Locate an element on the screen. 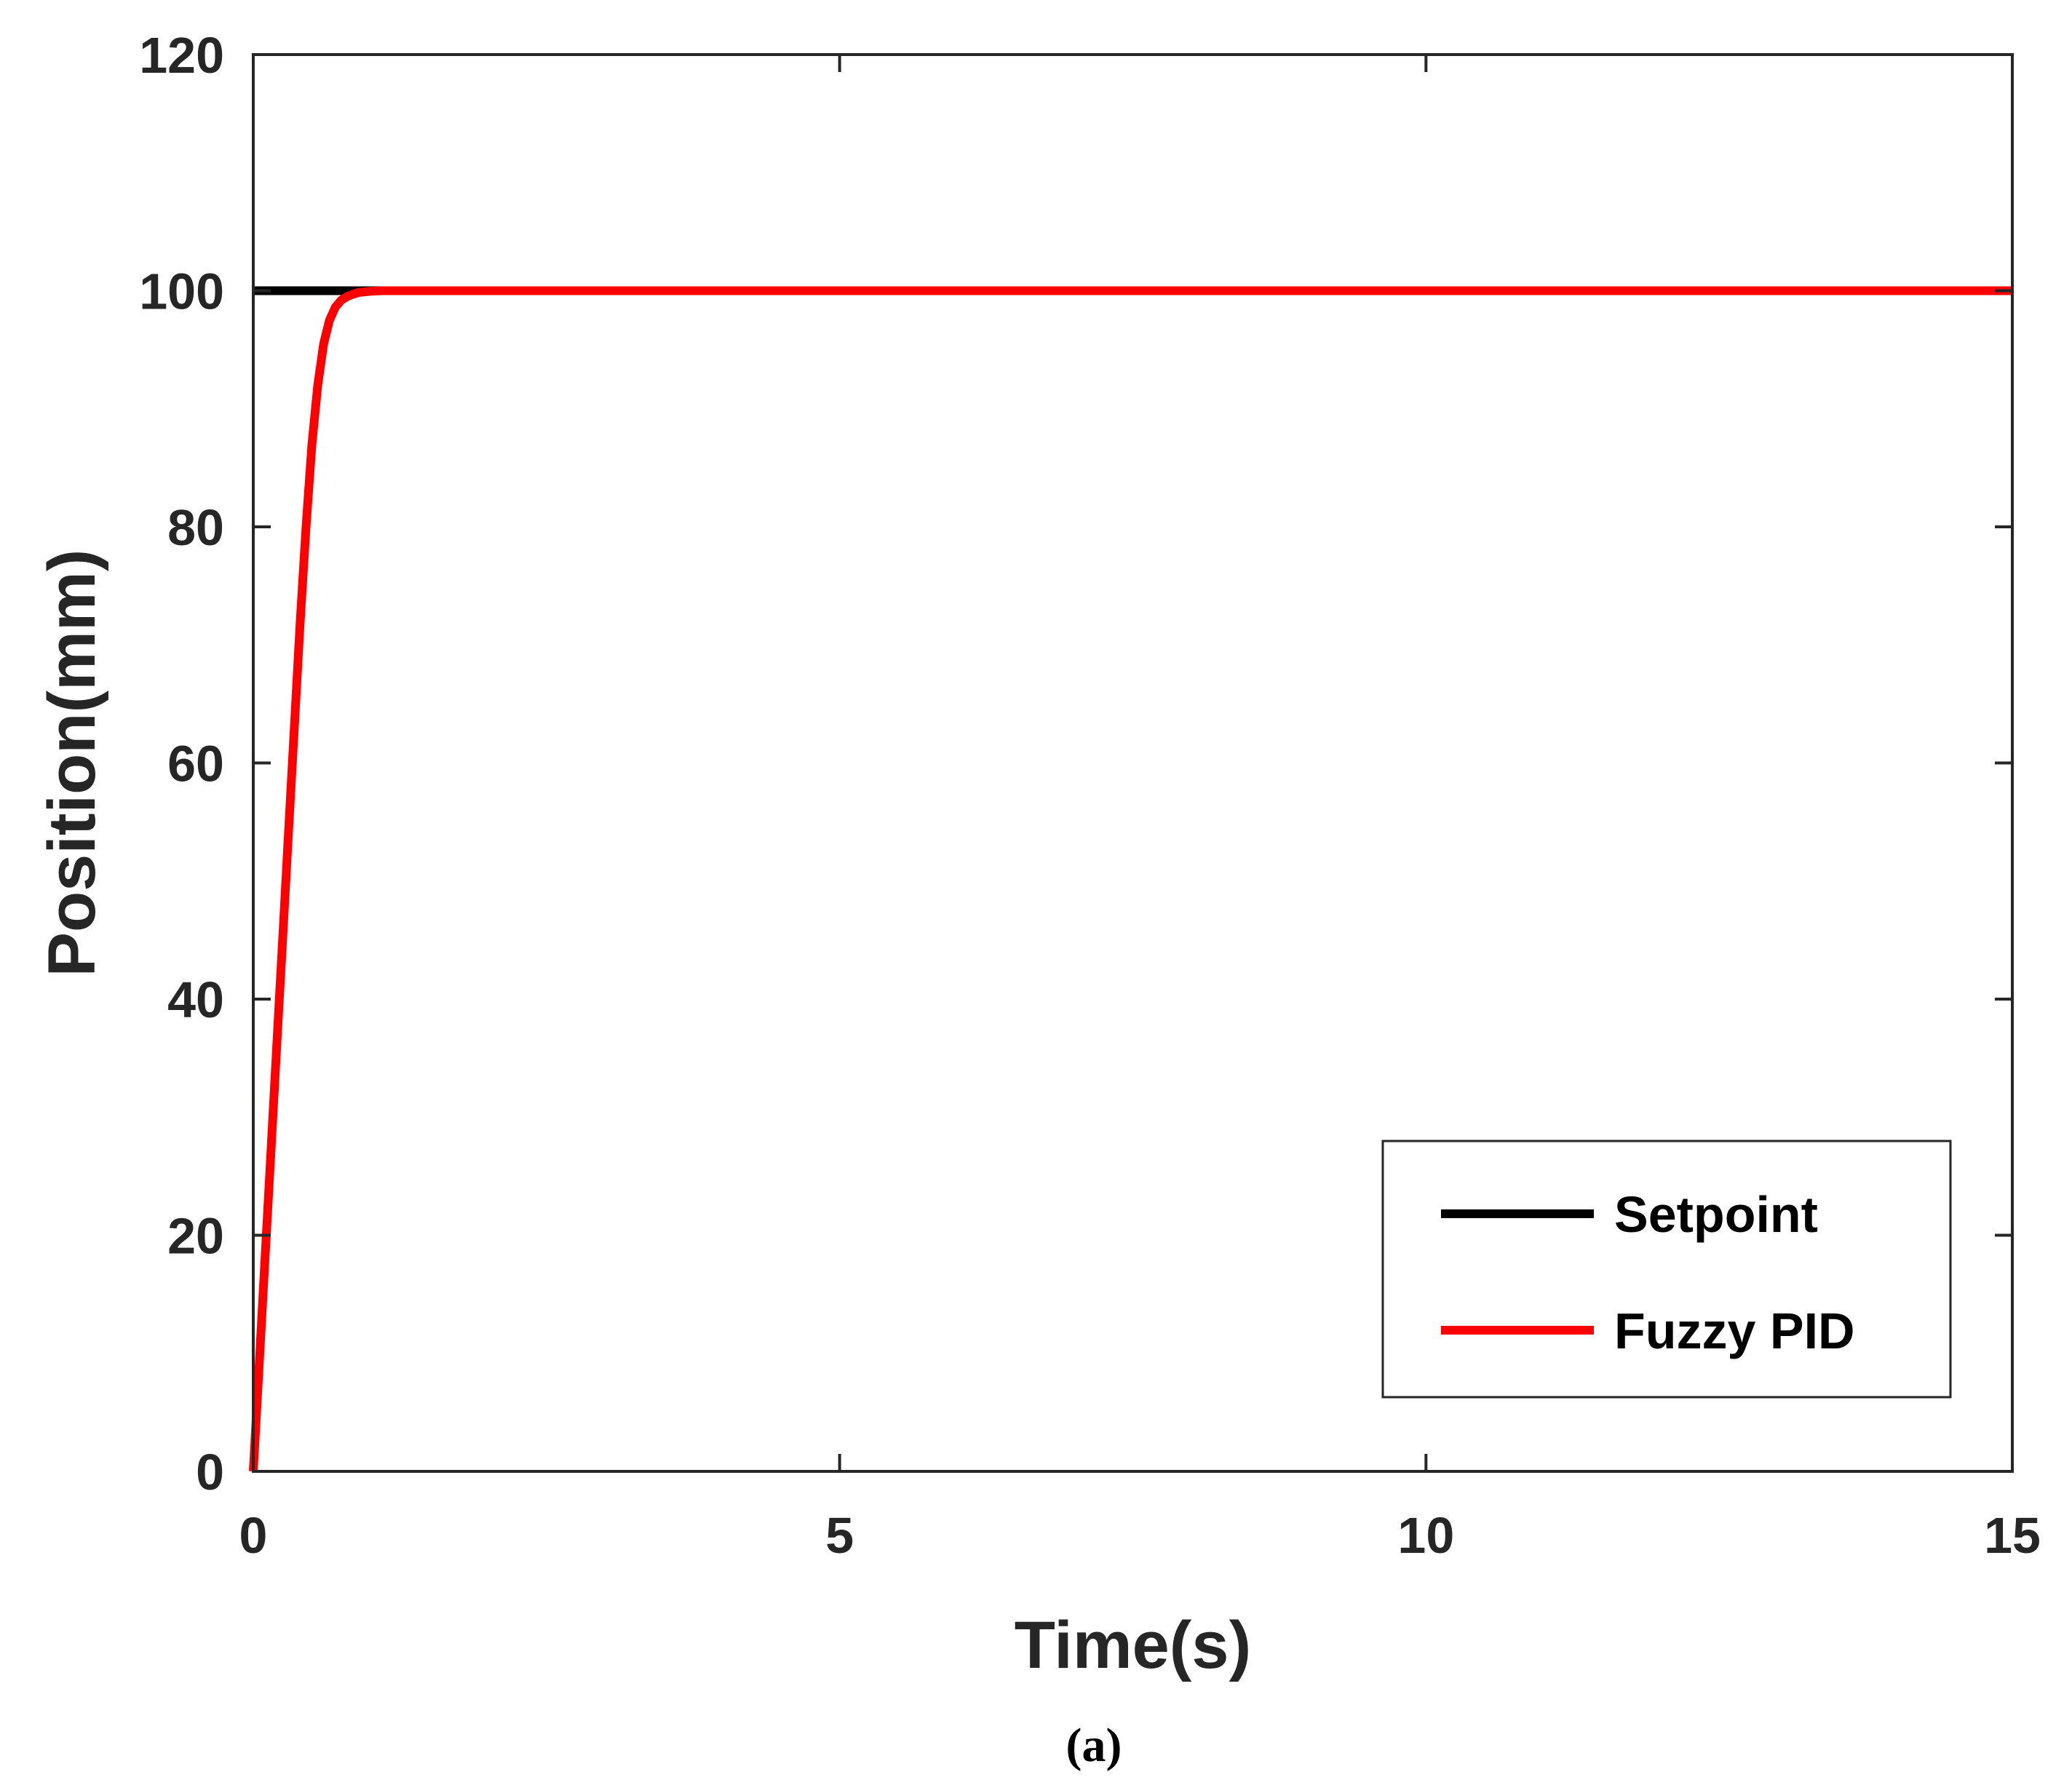 The image size is (2072, 1785). x-tick-label: 10 is located at coordinates (1425, 1535).